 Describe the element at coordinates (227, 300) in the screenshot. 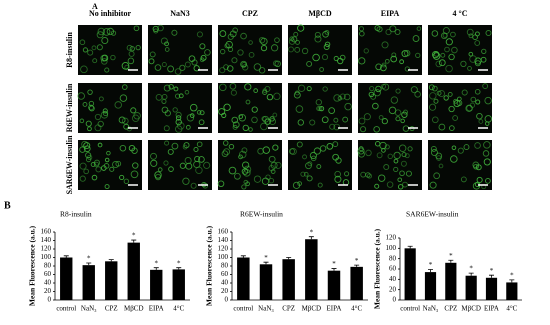

I see `y-tick-label: 0` at that location.